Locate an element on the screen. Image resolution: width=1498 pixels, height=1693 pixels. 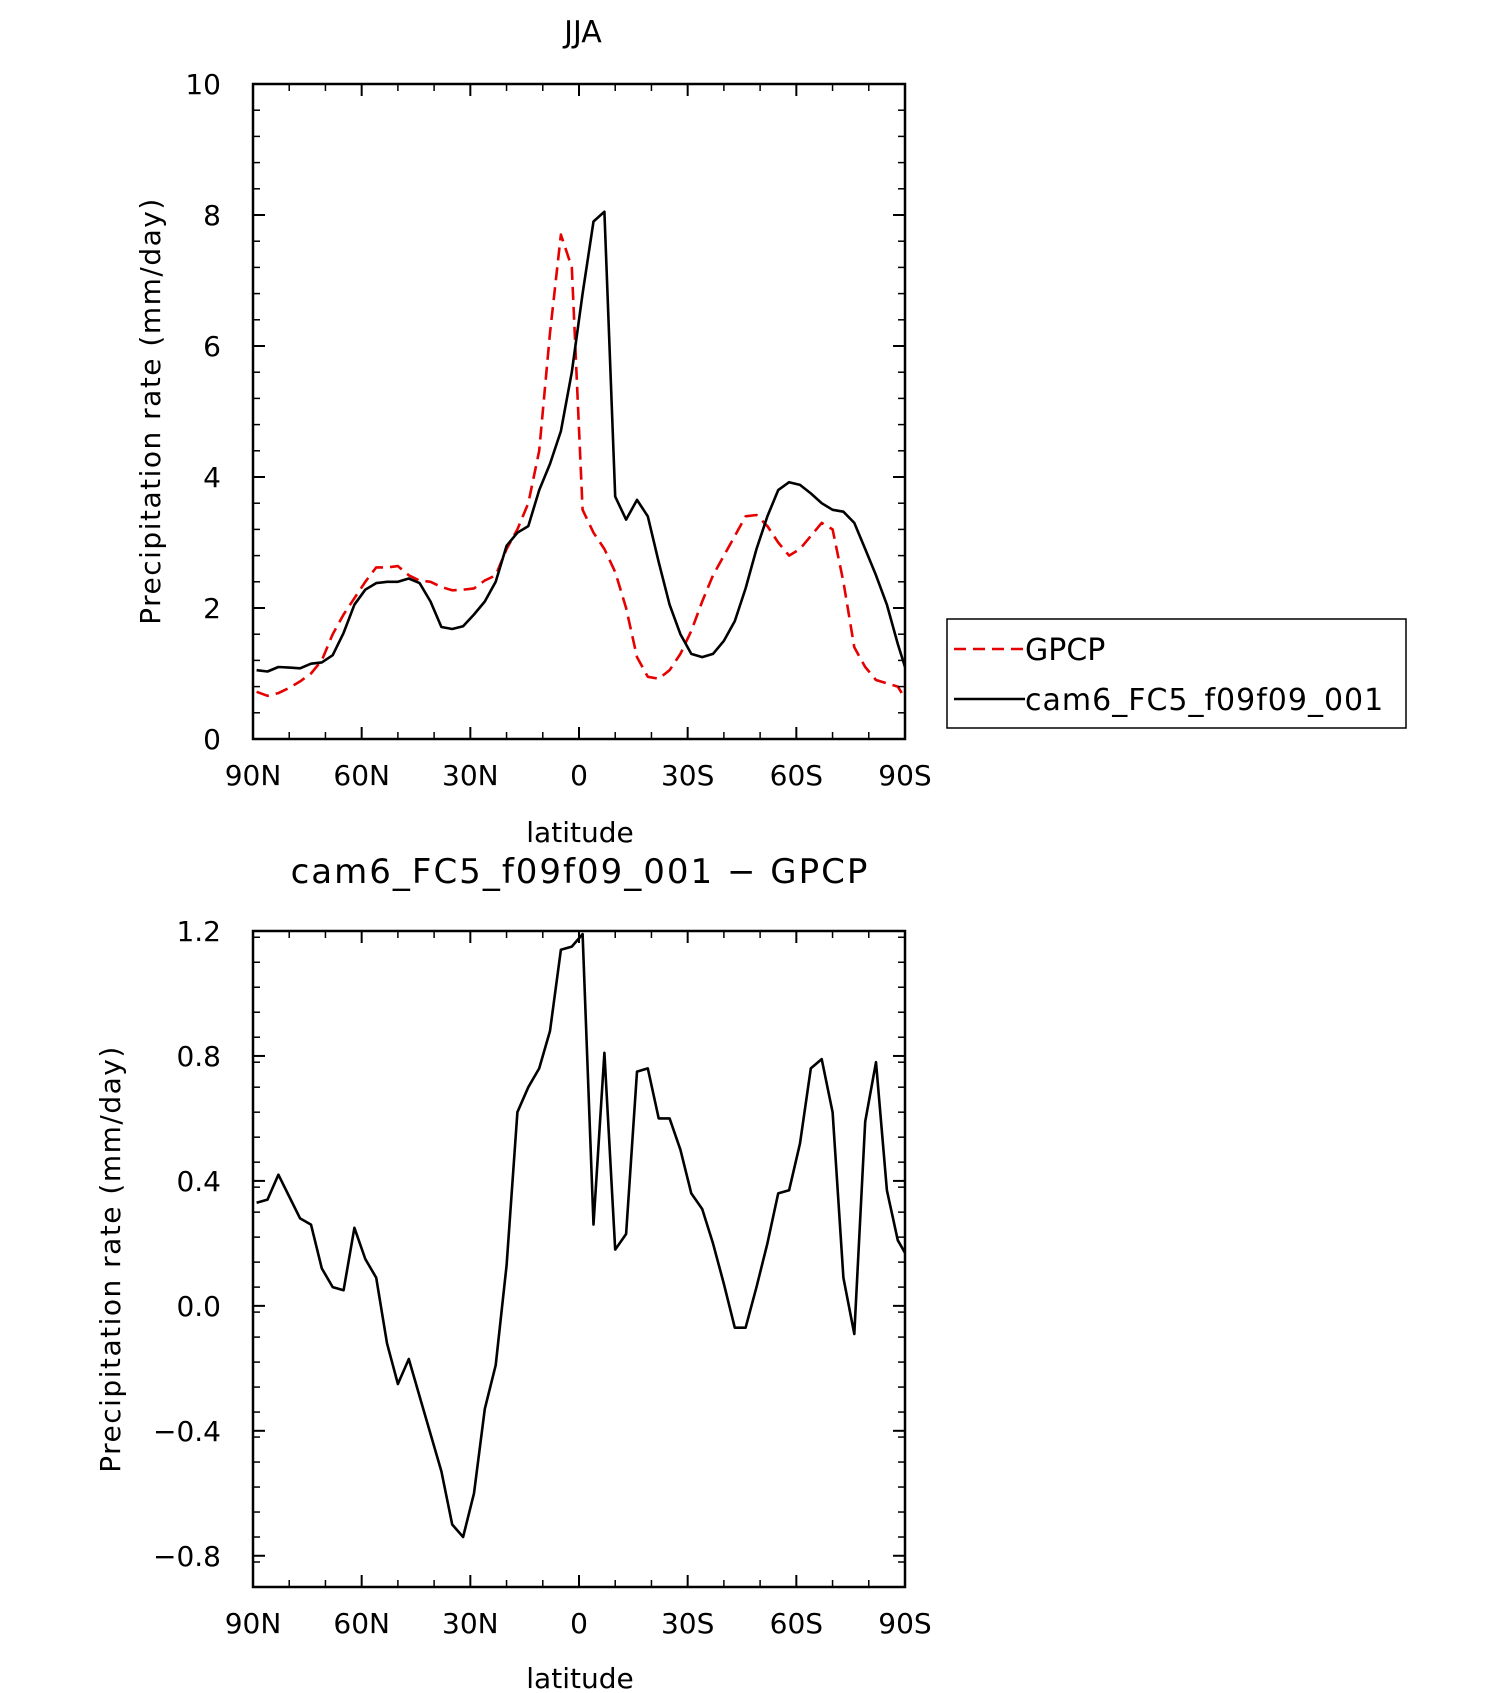
p1-x-tick-label: 30S is located at coordinates (687, 1623).